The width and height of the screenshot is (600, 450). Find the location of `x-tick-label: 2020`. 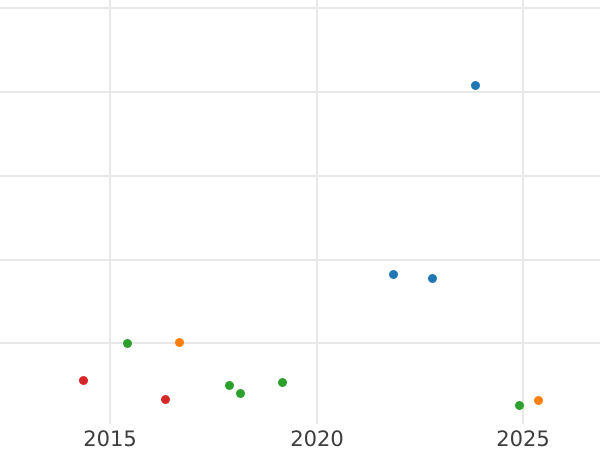

x-tick-label: 2020 is located at coordinates (317, 438).